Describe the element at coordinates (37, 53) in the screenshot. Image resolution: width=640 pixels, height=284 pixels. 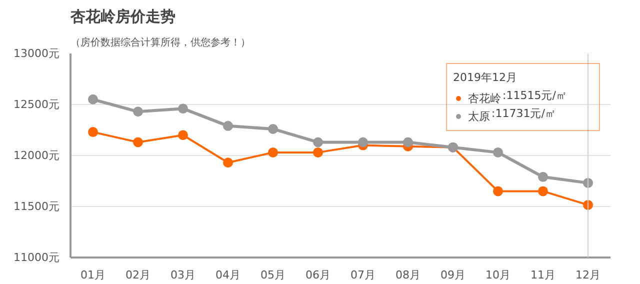
I see `y-tick-label: 13000元` at that location.